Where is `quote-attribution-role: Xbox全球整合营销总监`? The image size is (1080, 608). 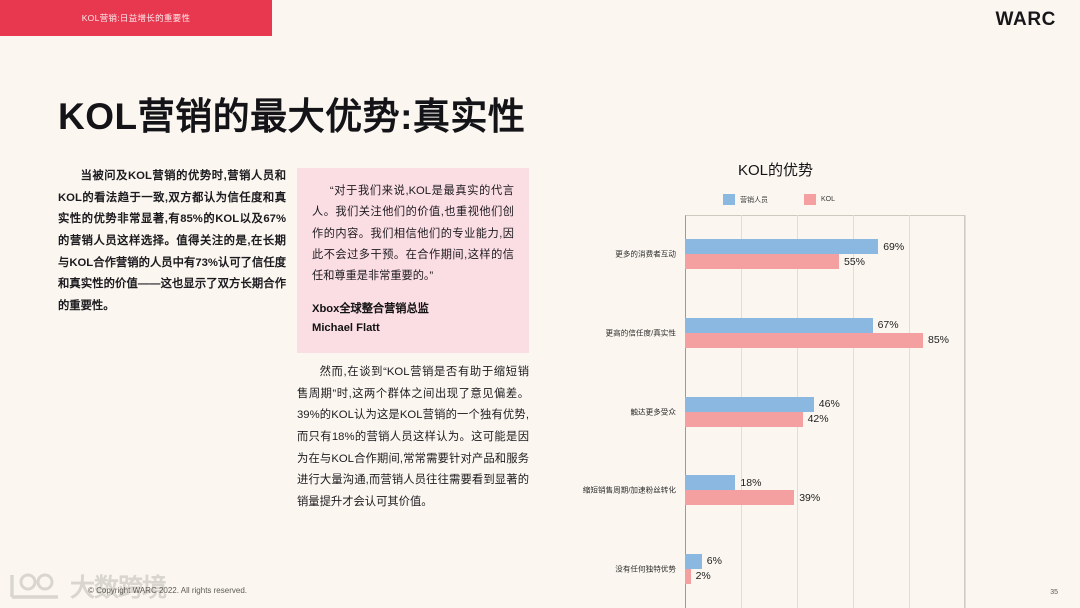
quote-attribution-role: Xbox全球整合营销总监 is located at coordinates (370, 309).